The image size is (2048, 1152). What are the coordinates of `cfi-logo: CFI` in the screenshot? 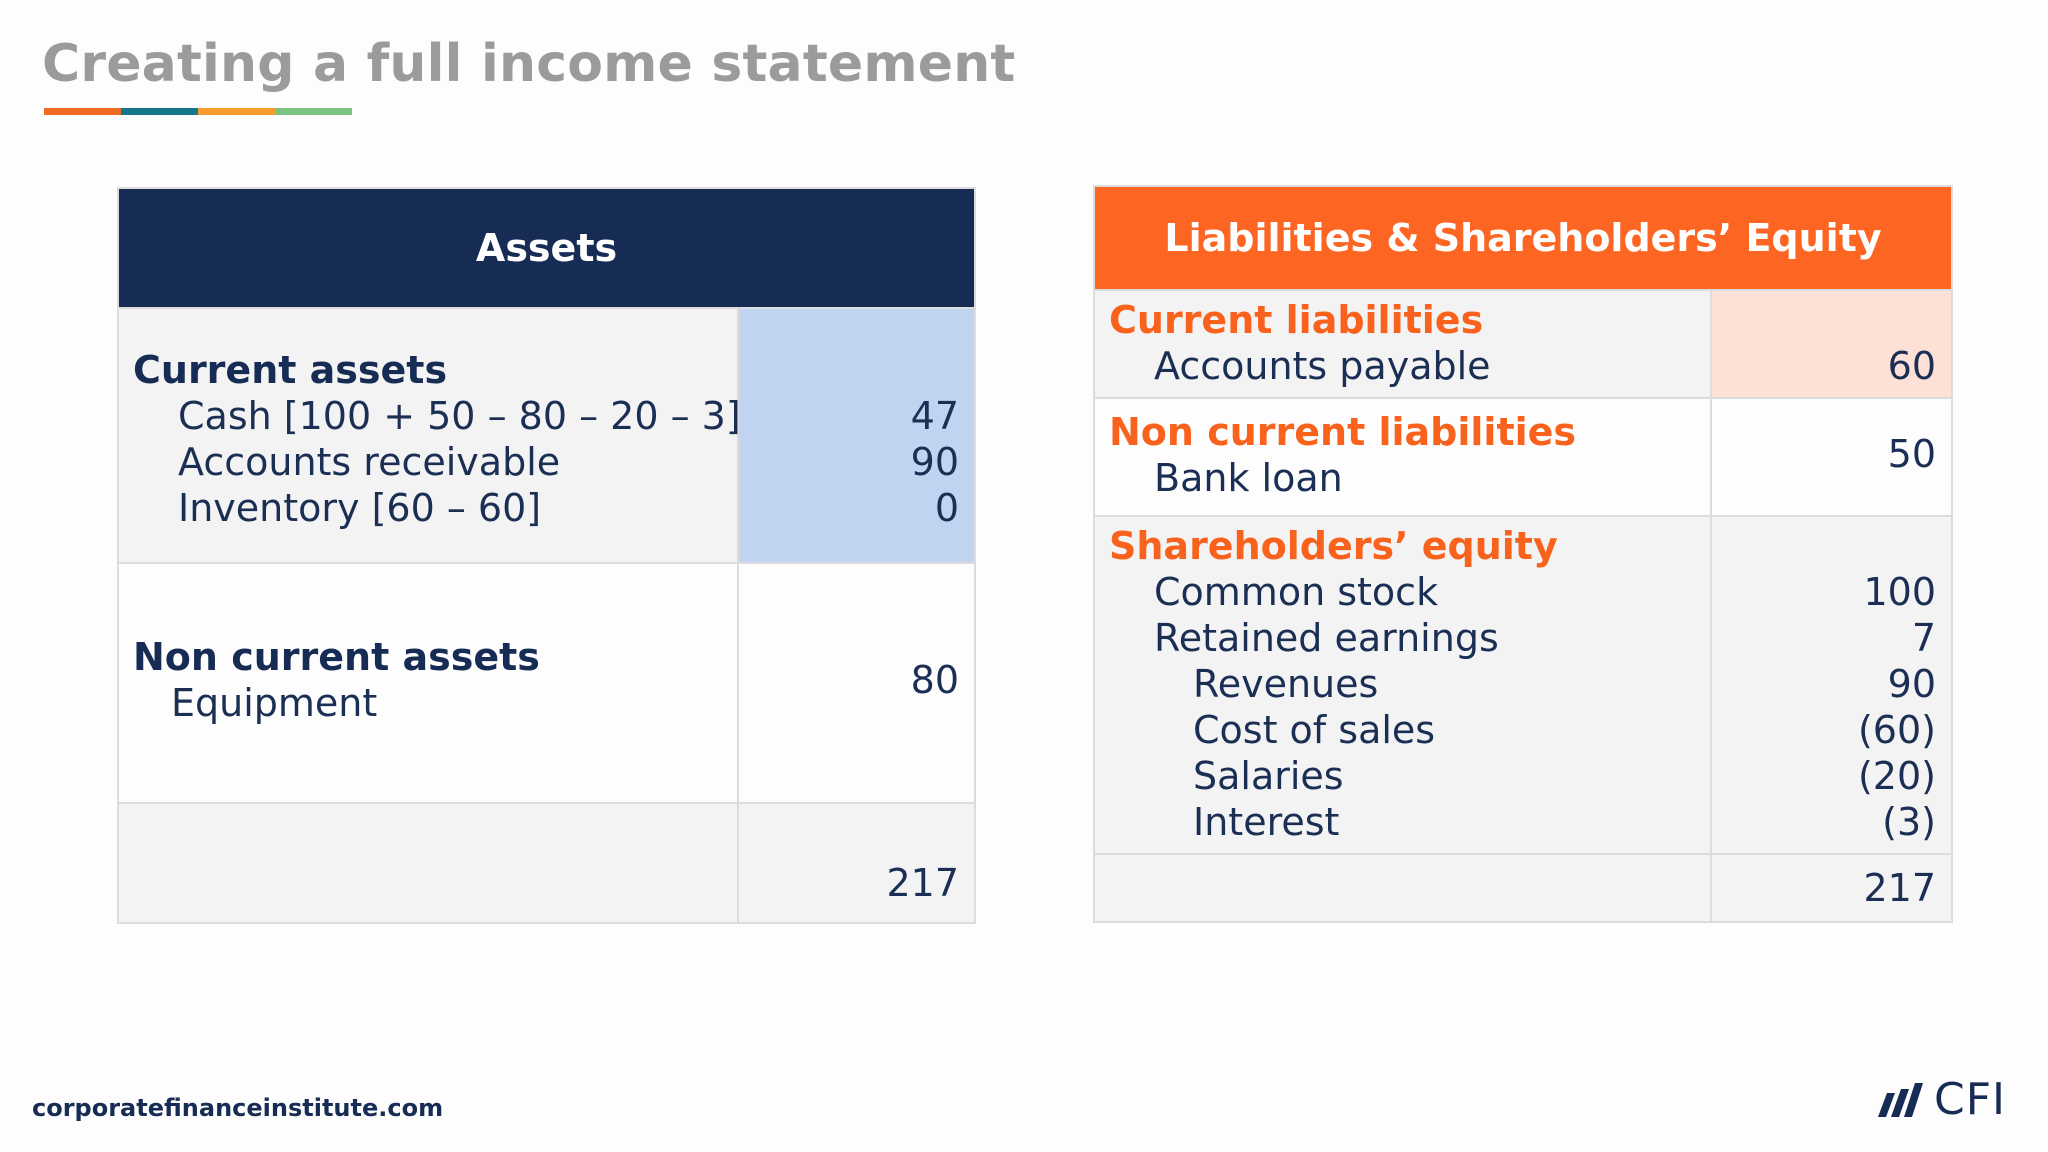 It's located at (1942, 1100).